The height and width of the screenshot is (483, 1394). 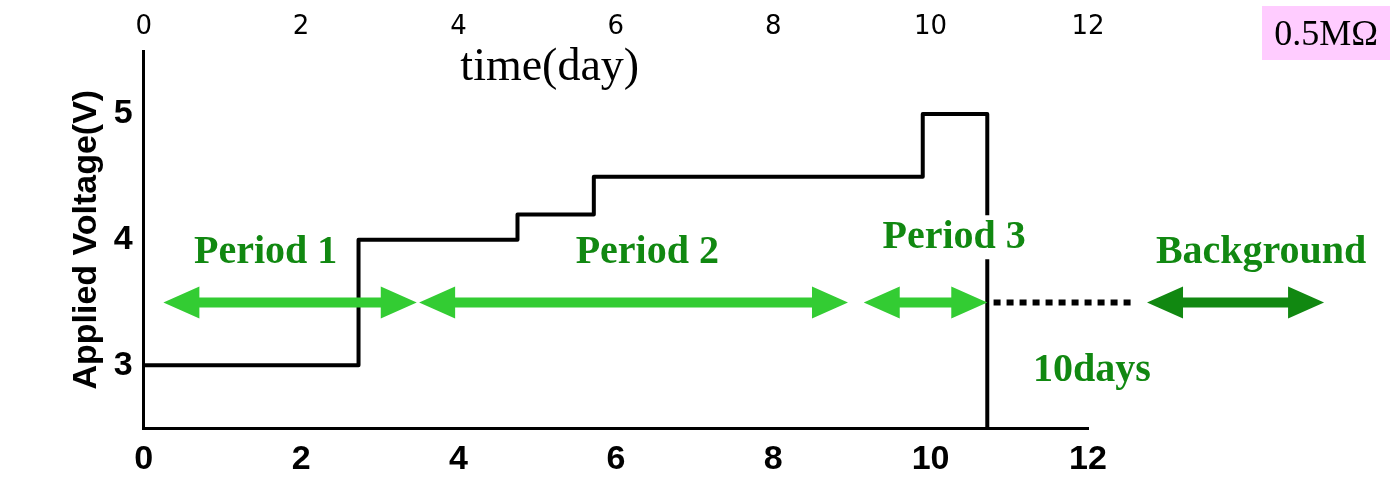 I want to click on x-tick-label: 2, so click(x=301, y=456).